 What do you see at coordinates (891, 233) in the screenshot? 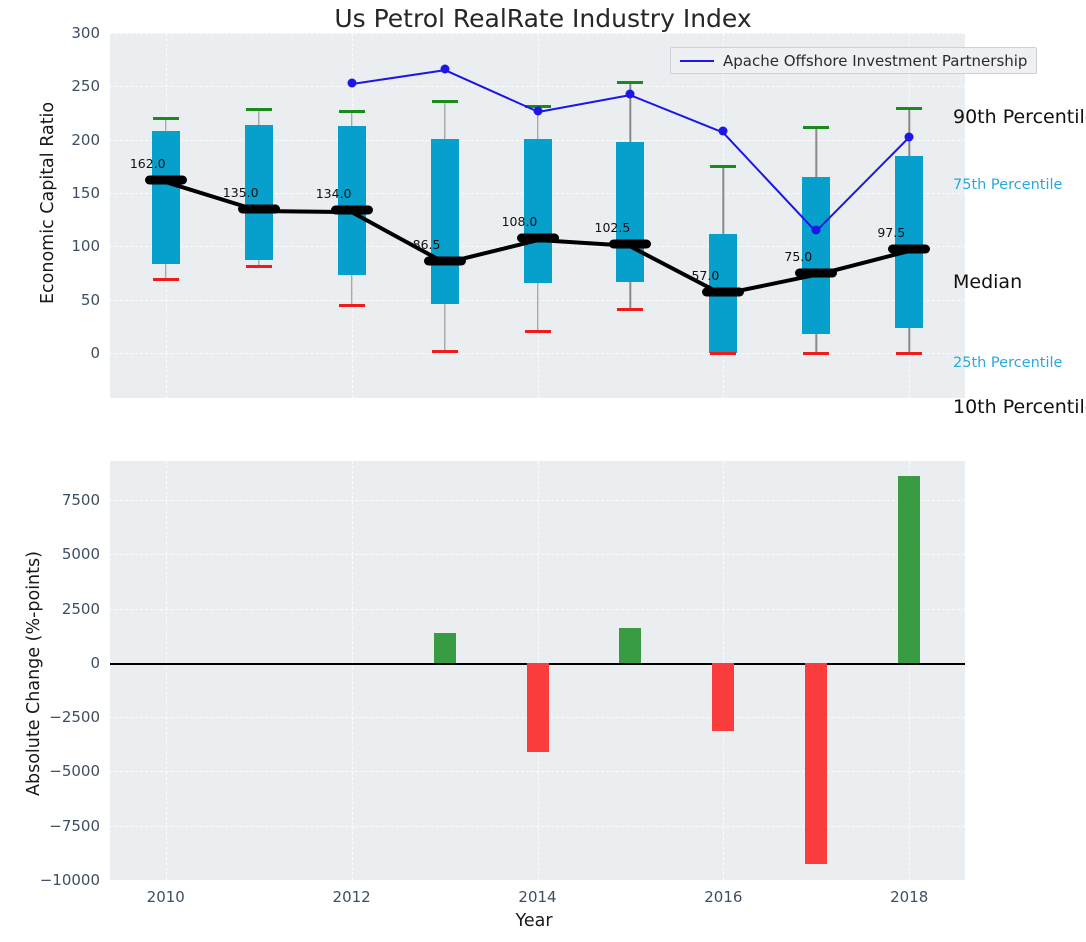
I see `median-value-label: 97.5` at bounding box center [891, 233].